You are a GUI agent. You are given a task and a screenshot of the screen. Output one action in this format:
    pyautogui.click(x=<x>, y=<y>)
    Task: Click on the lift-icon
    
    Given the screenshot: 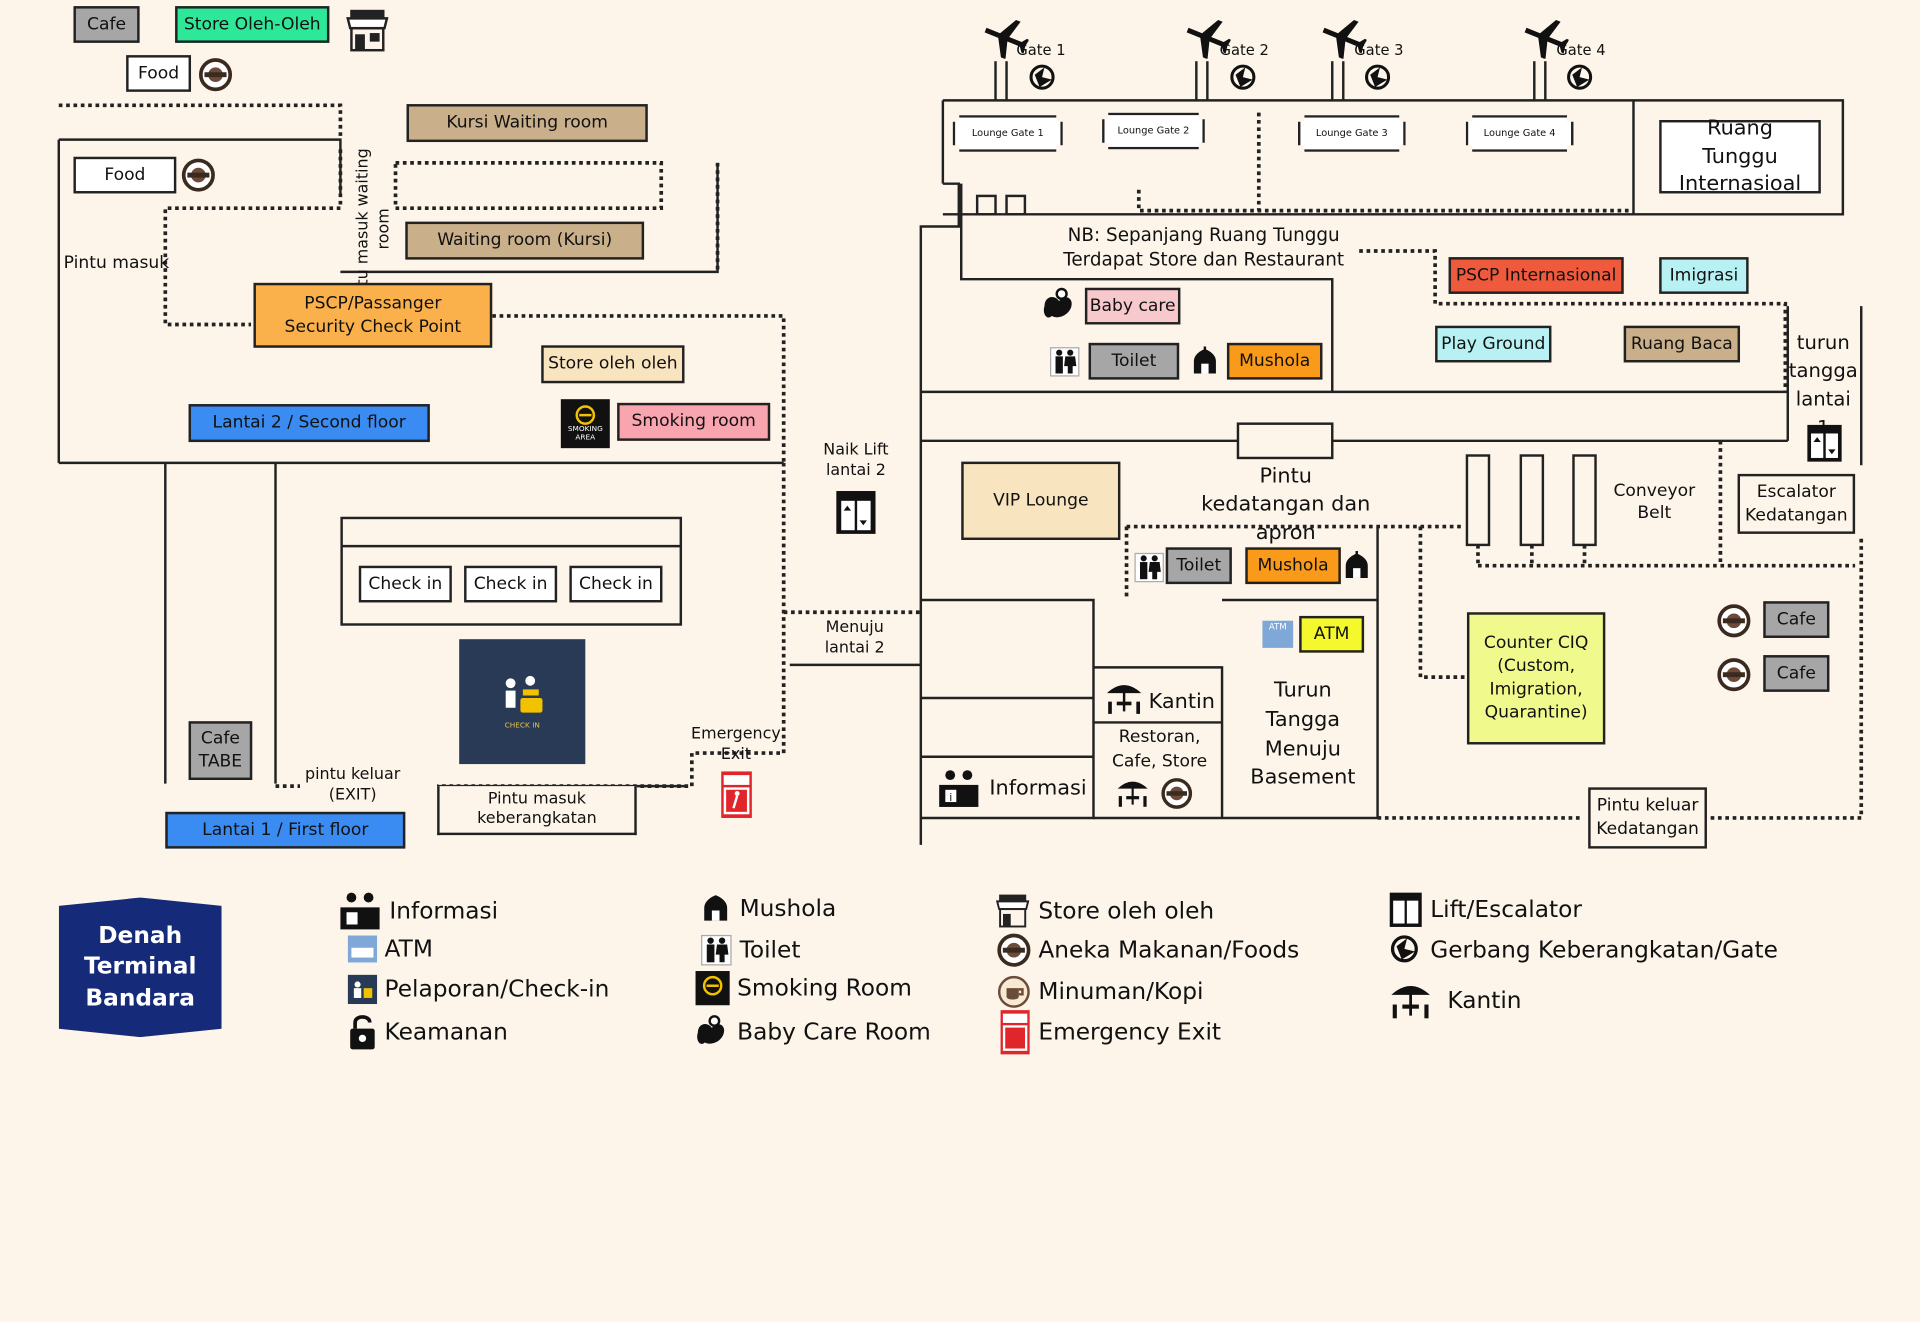 What is the action you would take?
    pyautogui.click(x=1405, y=909)
    